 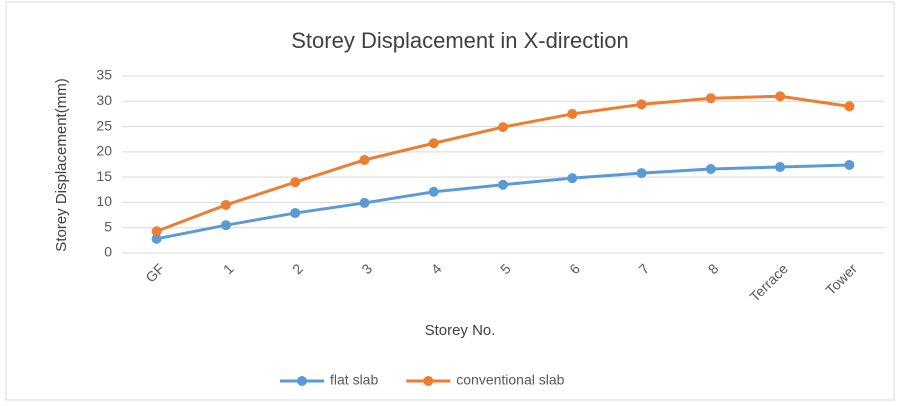 I want to click on chart-title: Storey Displacement in X-direction, so click(x=459, y=40).